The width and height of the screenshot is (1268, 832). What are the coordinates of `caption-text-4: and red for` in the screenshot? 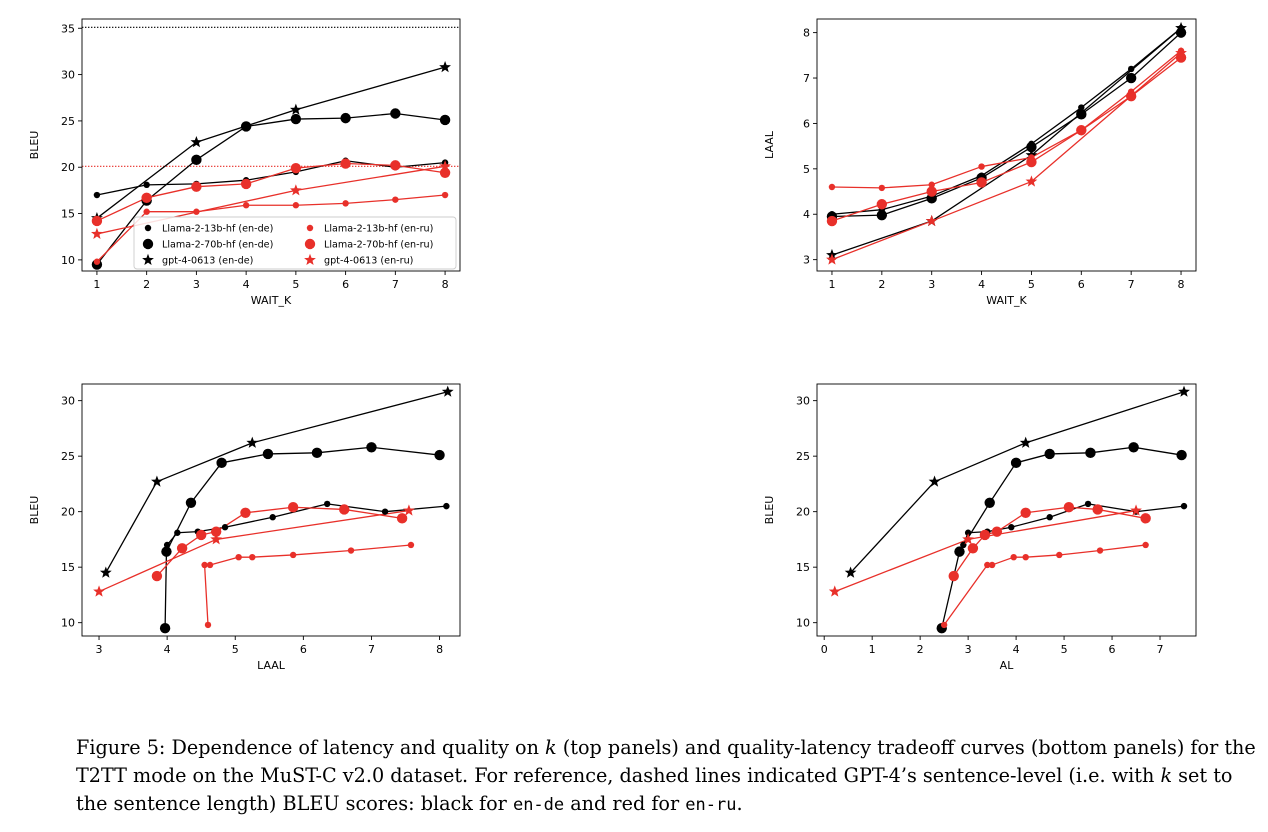 It's located at (625, 803).